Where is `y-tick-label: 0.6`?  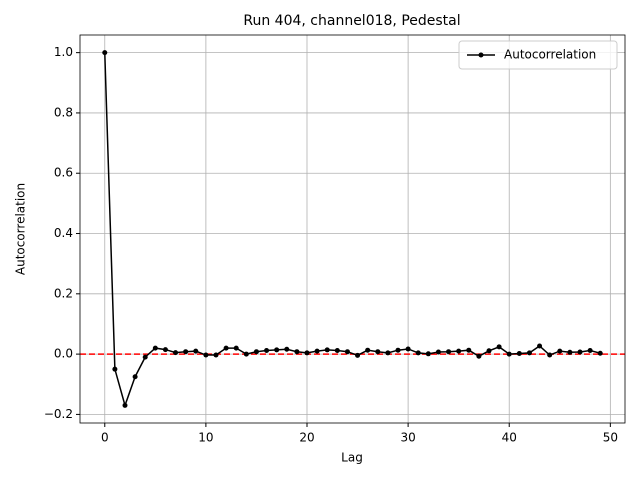 y-tick-label: 0.6 is located at coordinates (63, 173).